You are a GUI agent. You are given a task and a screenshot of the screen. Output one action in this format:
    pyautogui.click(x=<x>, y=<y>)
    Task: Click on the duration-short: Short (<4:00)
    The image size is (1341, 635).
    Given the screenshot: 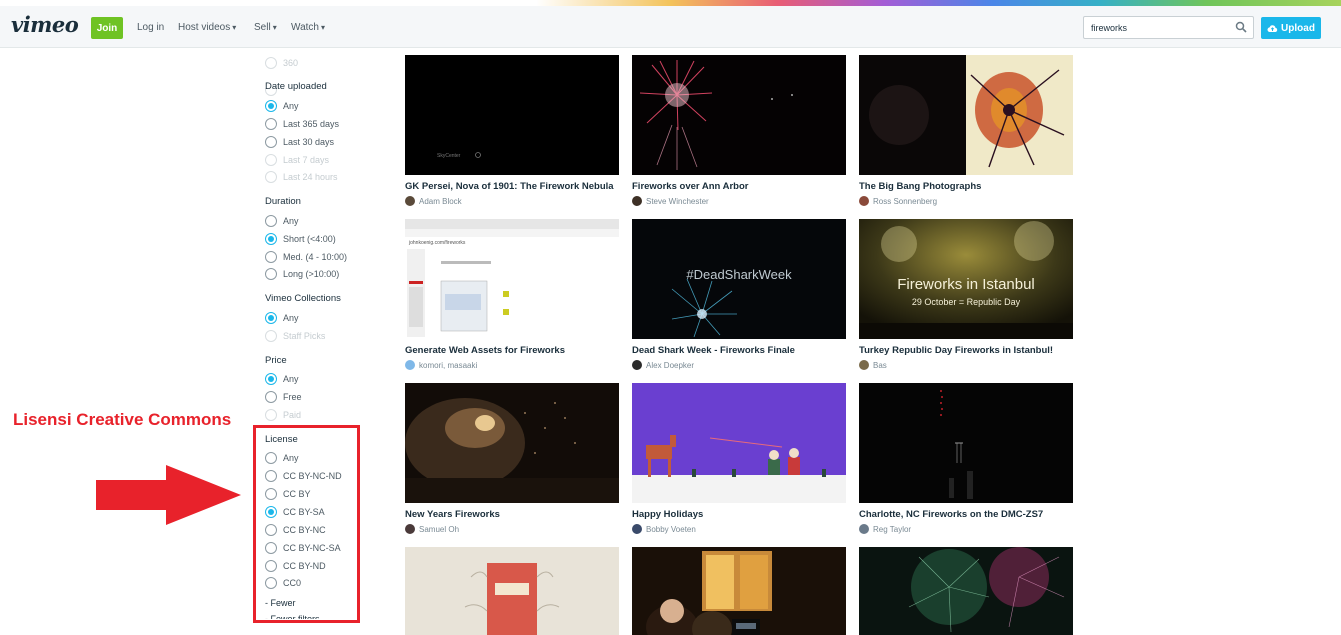 What is the action you would take?
    pyautogui.click(x=300, y=239)
    